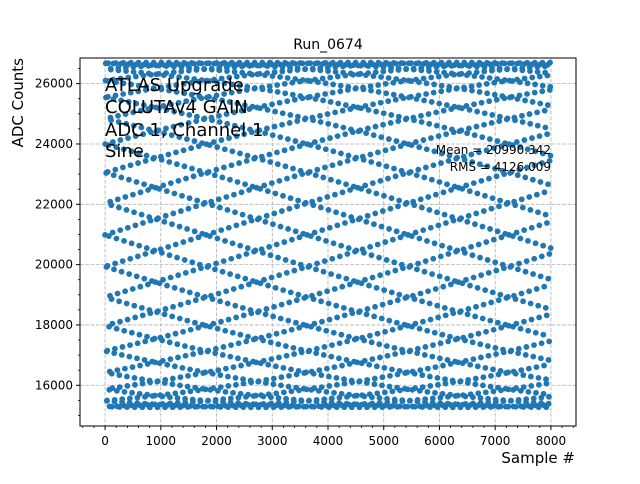 The height and width of the screenshot is (484, 640). Describe the element at coordinates (500, 167) in the screenshot. I see `rms-annotation: RMS = 4126.009` at that location.